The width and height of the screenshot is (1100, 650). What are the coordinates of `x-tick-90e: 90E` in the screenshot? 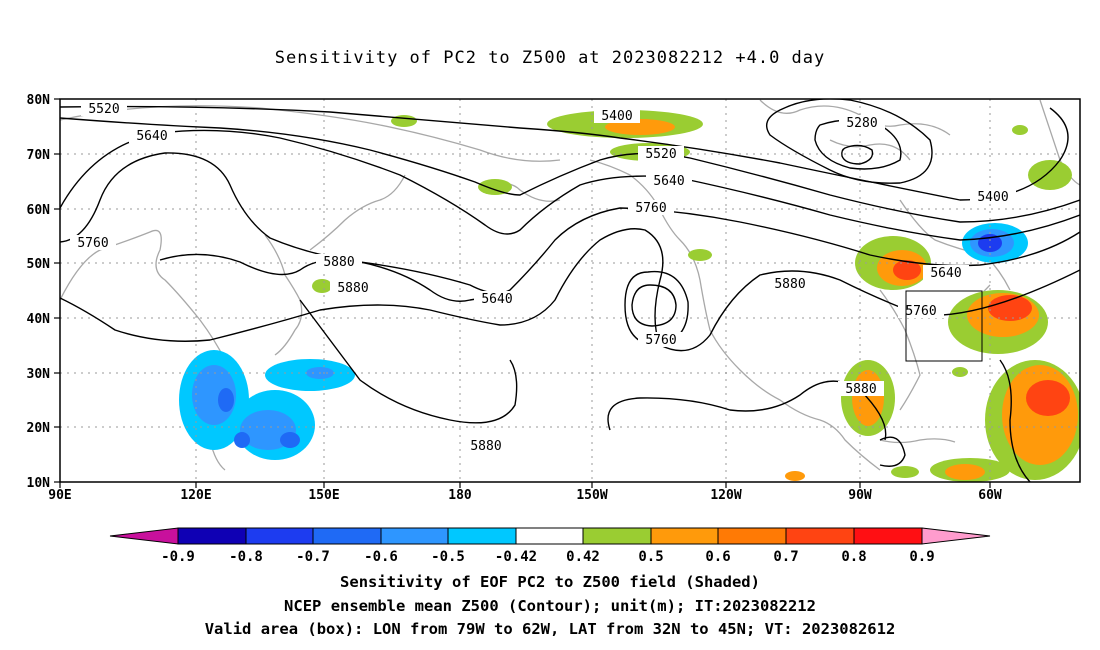 It's located at (59, 495).